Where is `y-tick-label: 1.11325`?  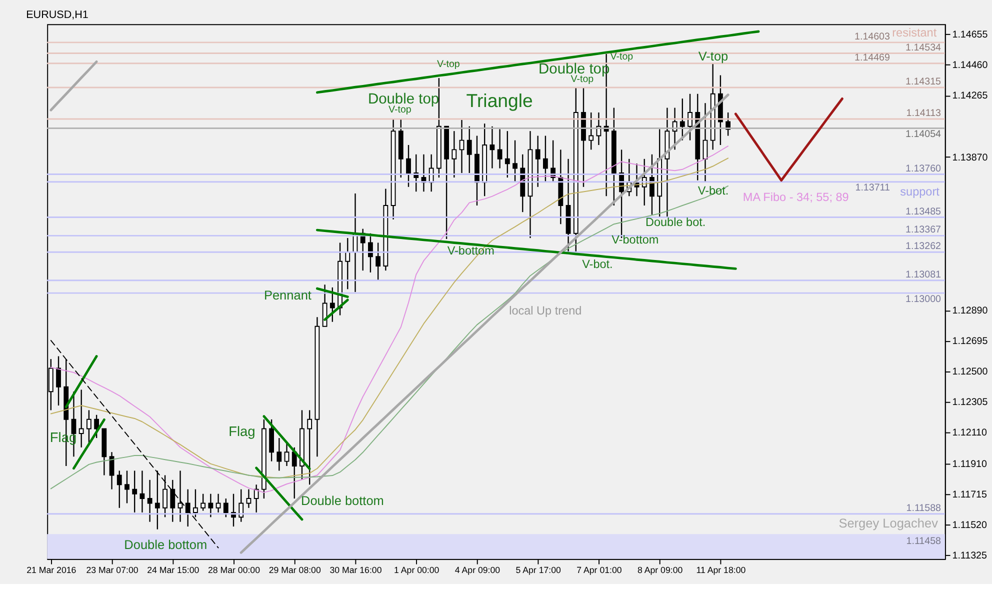
y-tick-label: 1.11325 is located at coordinates (970, 556).